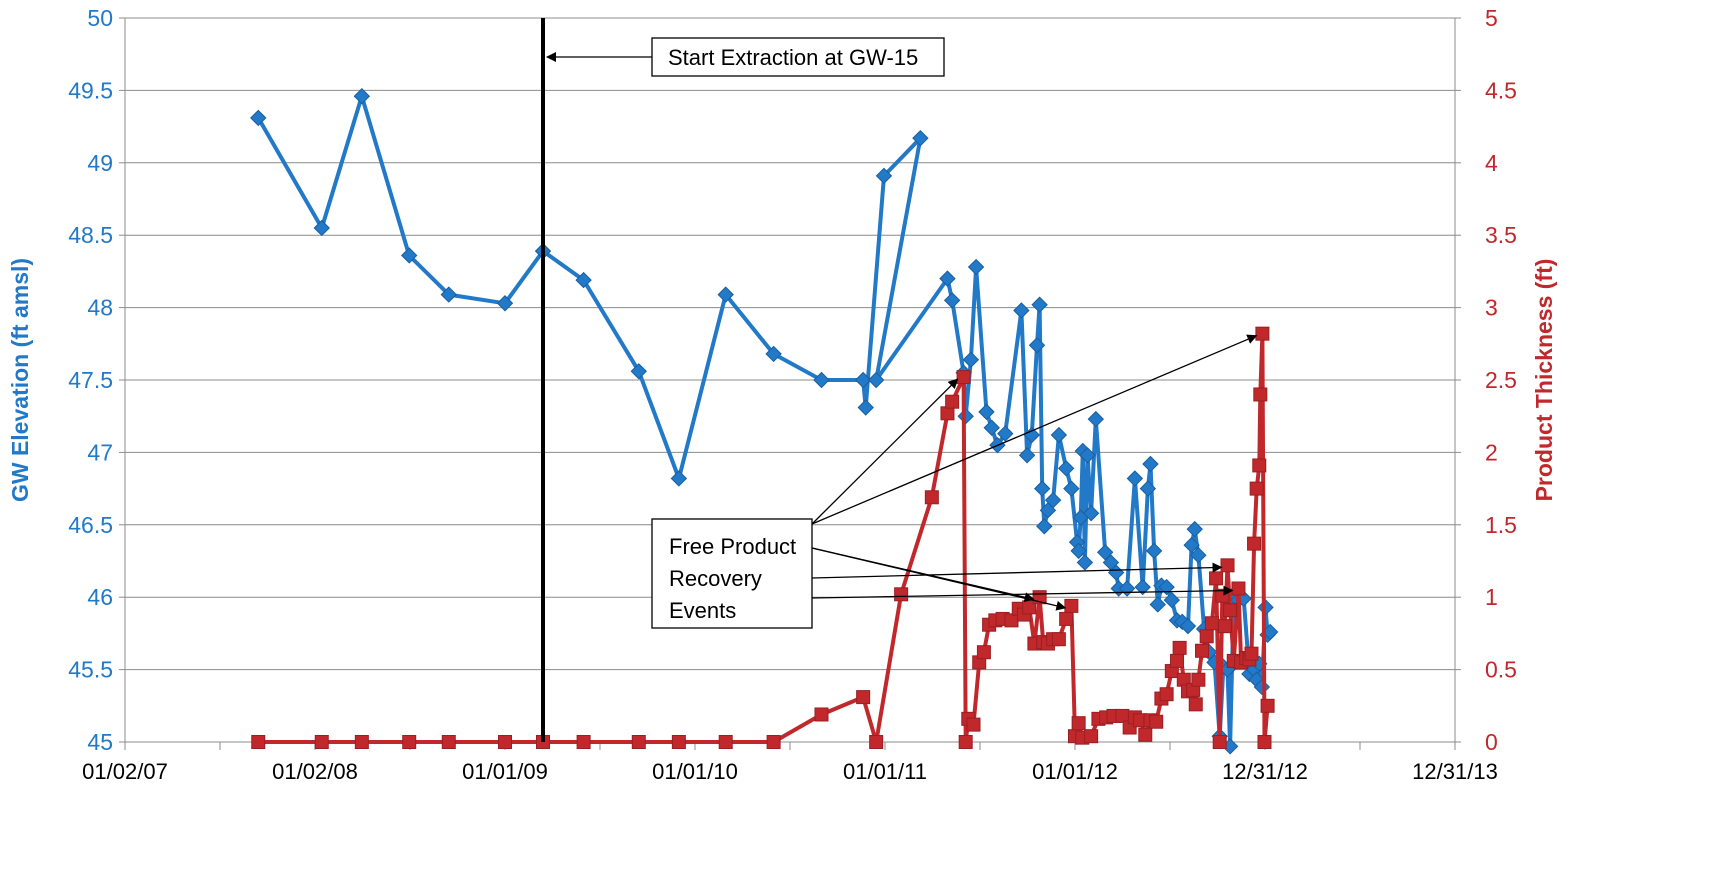 The width and height of the screenshot is (1727, 873). I want to click on y-right-tick-label: 5, so click(1491, 18).